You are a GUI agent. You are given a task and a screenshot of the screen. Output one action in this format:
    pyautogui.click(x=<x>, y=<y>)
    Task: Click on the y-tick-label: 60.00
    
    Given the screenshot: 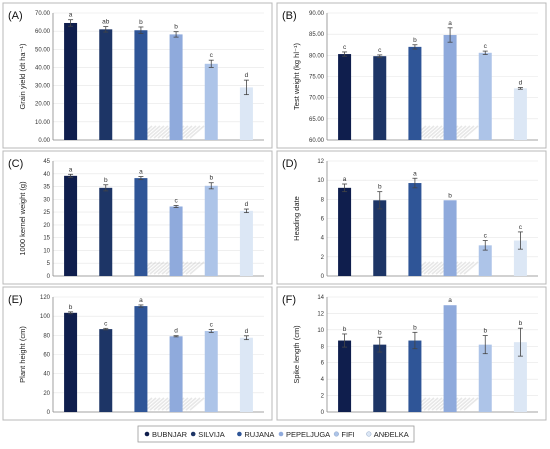 What is the action you would take?
    pyautogui.click(x=43, y=32)
    